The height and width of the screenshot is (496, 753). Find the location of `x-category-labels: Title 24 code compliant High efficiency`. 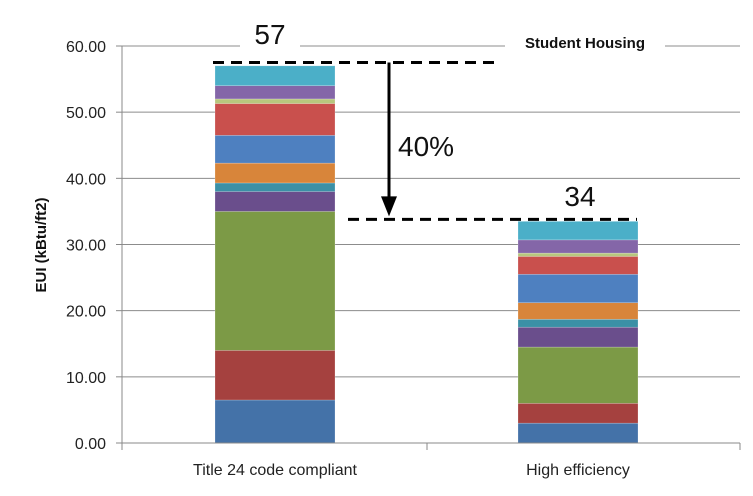

x-category-labels: Title 24 code compliant High efficiency is located at coordinates (431, 461).